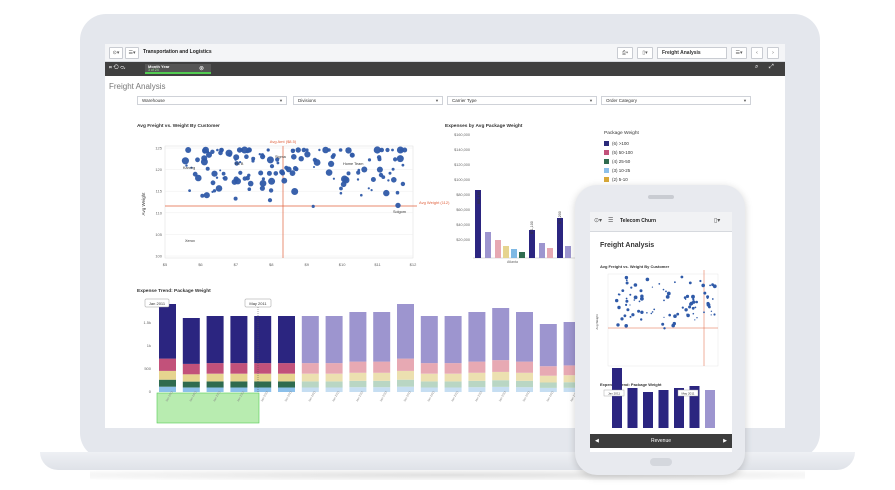 Image resolution: width=895 pixels, height=490 pixels. What do you see at coordinates (150, 391) in the screenshot?
I see `trend-y-tick: 0` at bounding box center [150, 391].